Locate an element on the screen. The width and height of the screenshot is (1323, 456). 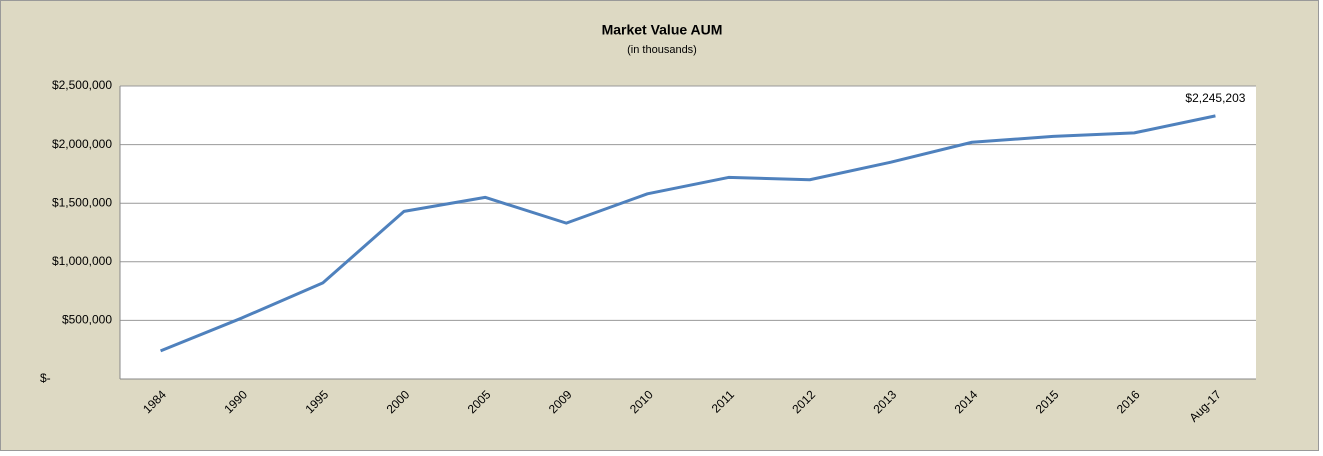
data-label: $2,245,203 is located at coordinates (1215, 98).